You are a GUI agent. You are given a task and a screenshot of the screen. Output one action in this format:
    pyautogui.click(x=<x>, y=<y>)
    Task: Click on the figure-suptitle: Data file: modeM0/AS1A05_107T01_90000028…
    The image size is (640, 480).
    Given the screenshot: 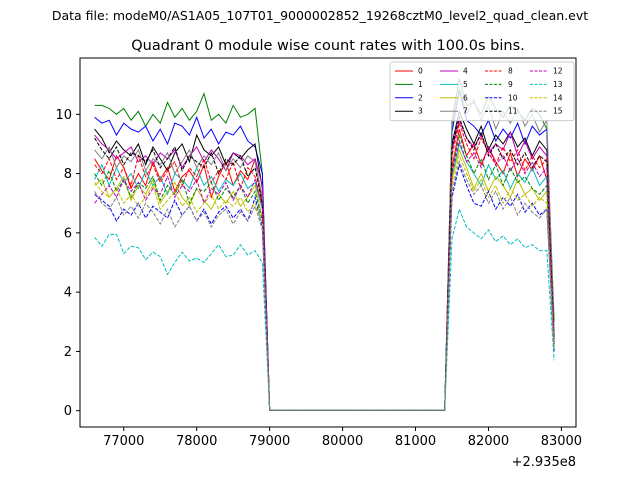 What is the action you would take?
    pyautogui.click(x=320, y=15)
    